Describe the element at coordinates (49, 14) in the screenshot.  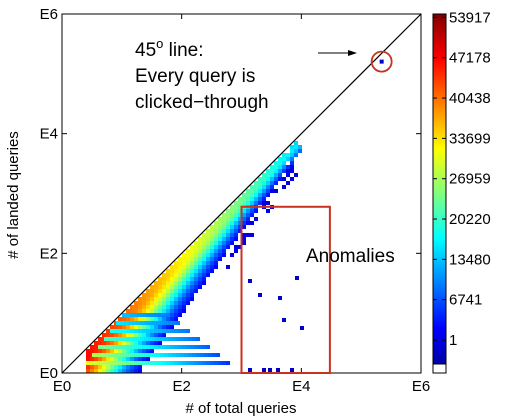
I see `y-tick-label: E6` at that location.